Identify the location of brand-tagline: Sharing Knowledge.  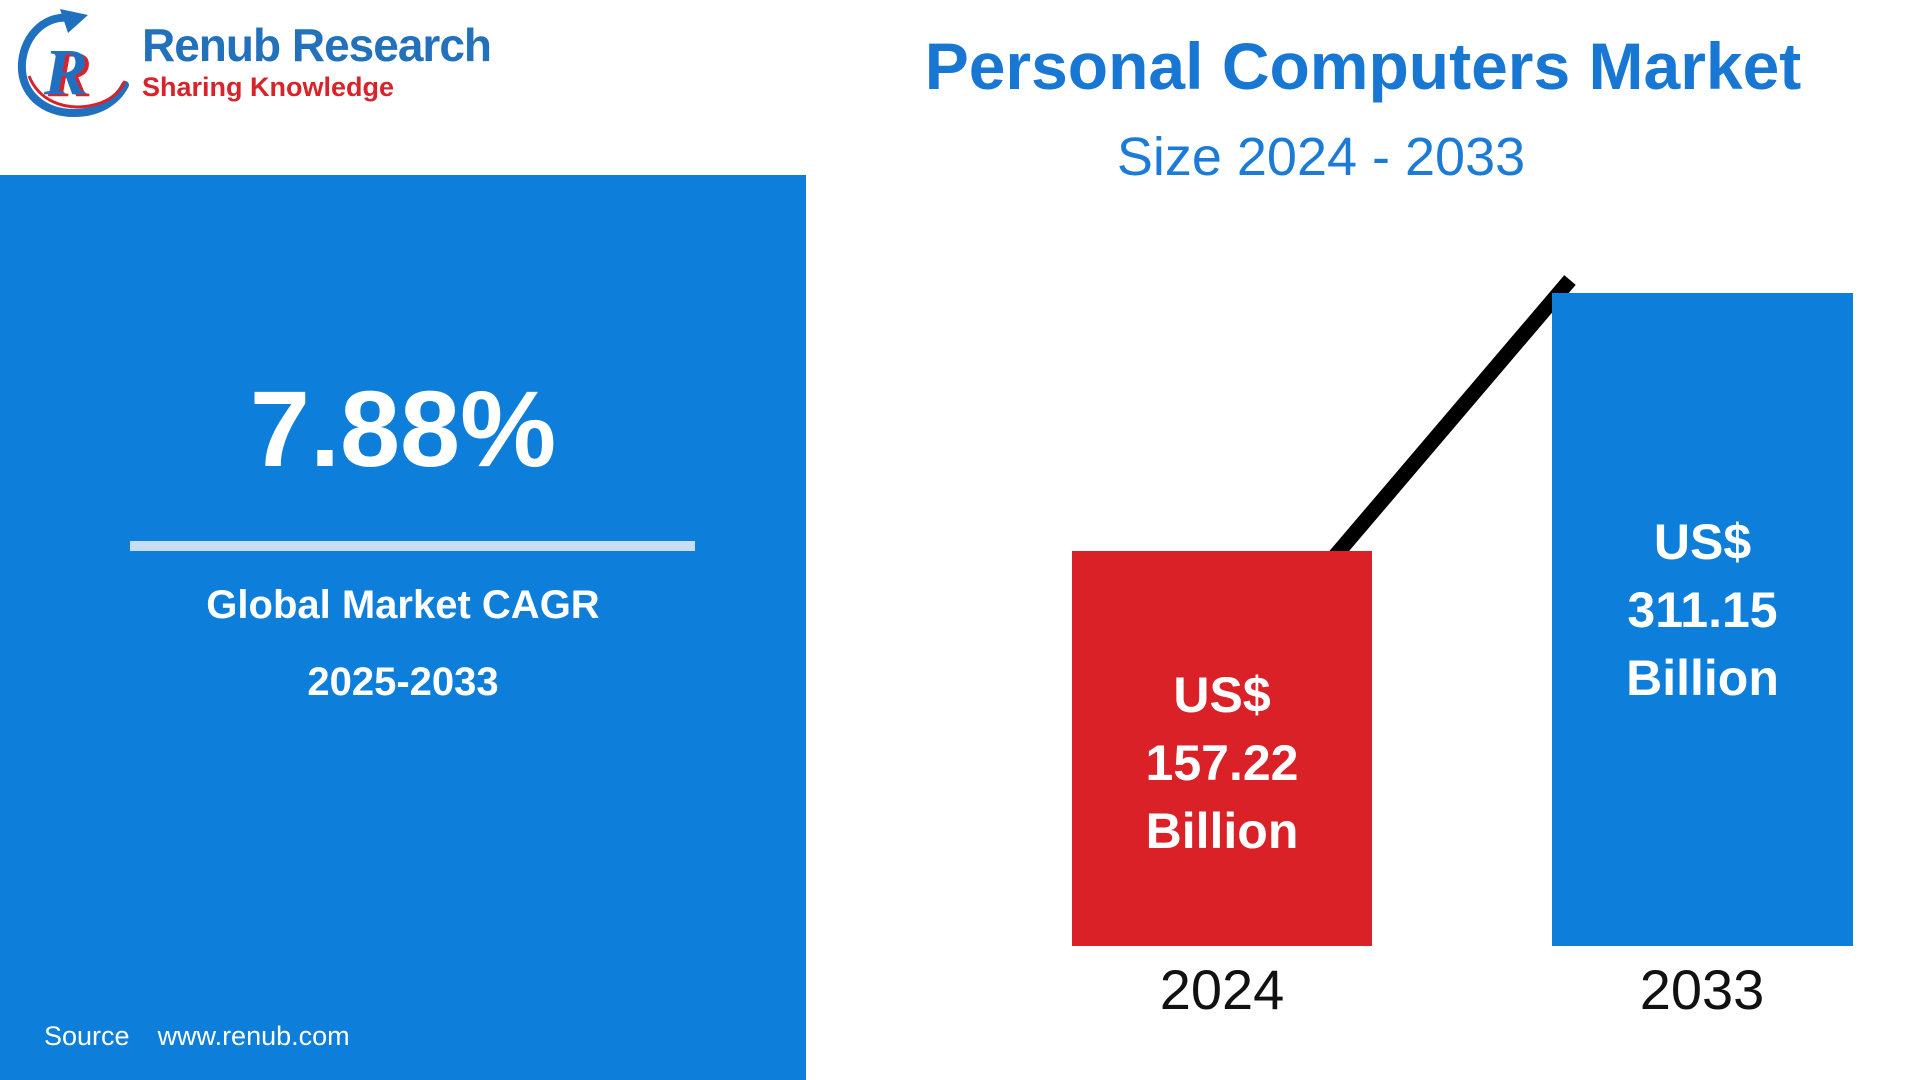
(268, 87).